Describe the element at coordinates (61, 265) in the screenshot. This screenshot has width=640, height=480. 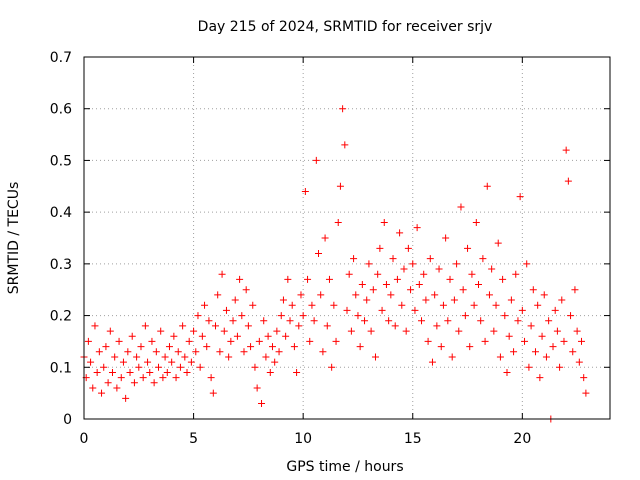
I see `y-tick-label: 0.3` at that location.